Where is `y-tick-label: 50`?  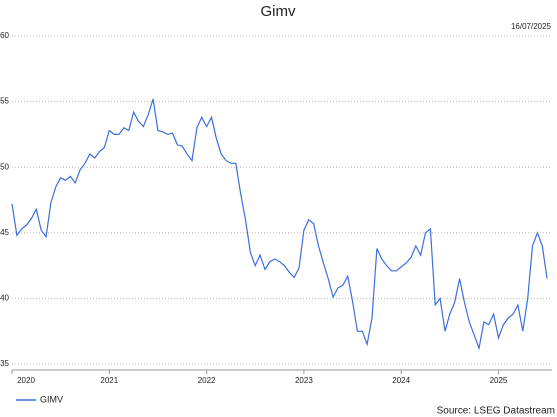
y-tick-label: 50 is located at coordinates (4, 166).